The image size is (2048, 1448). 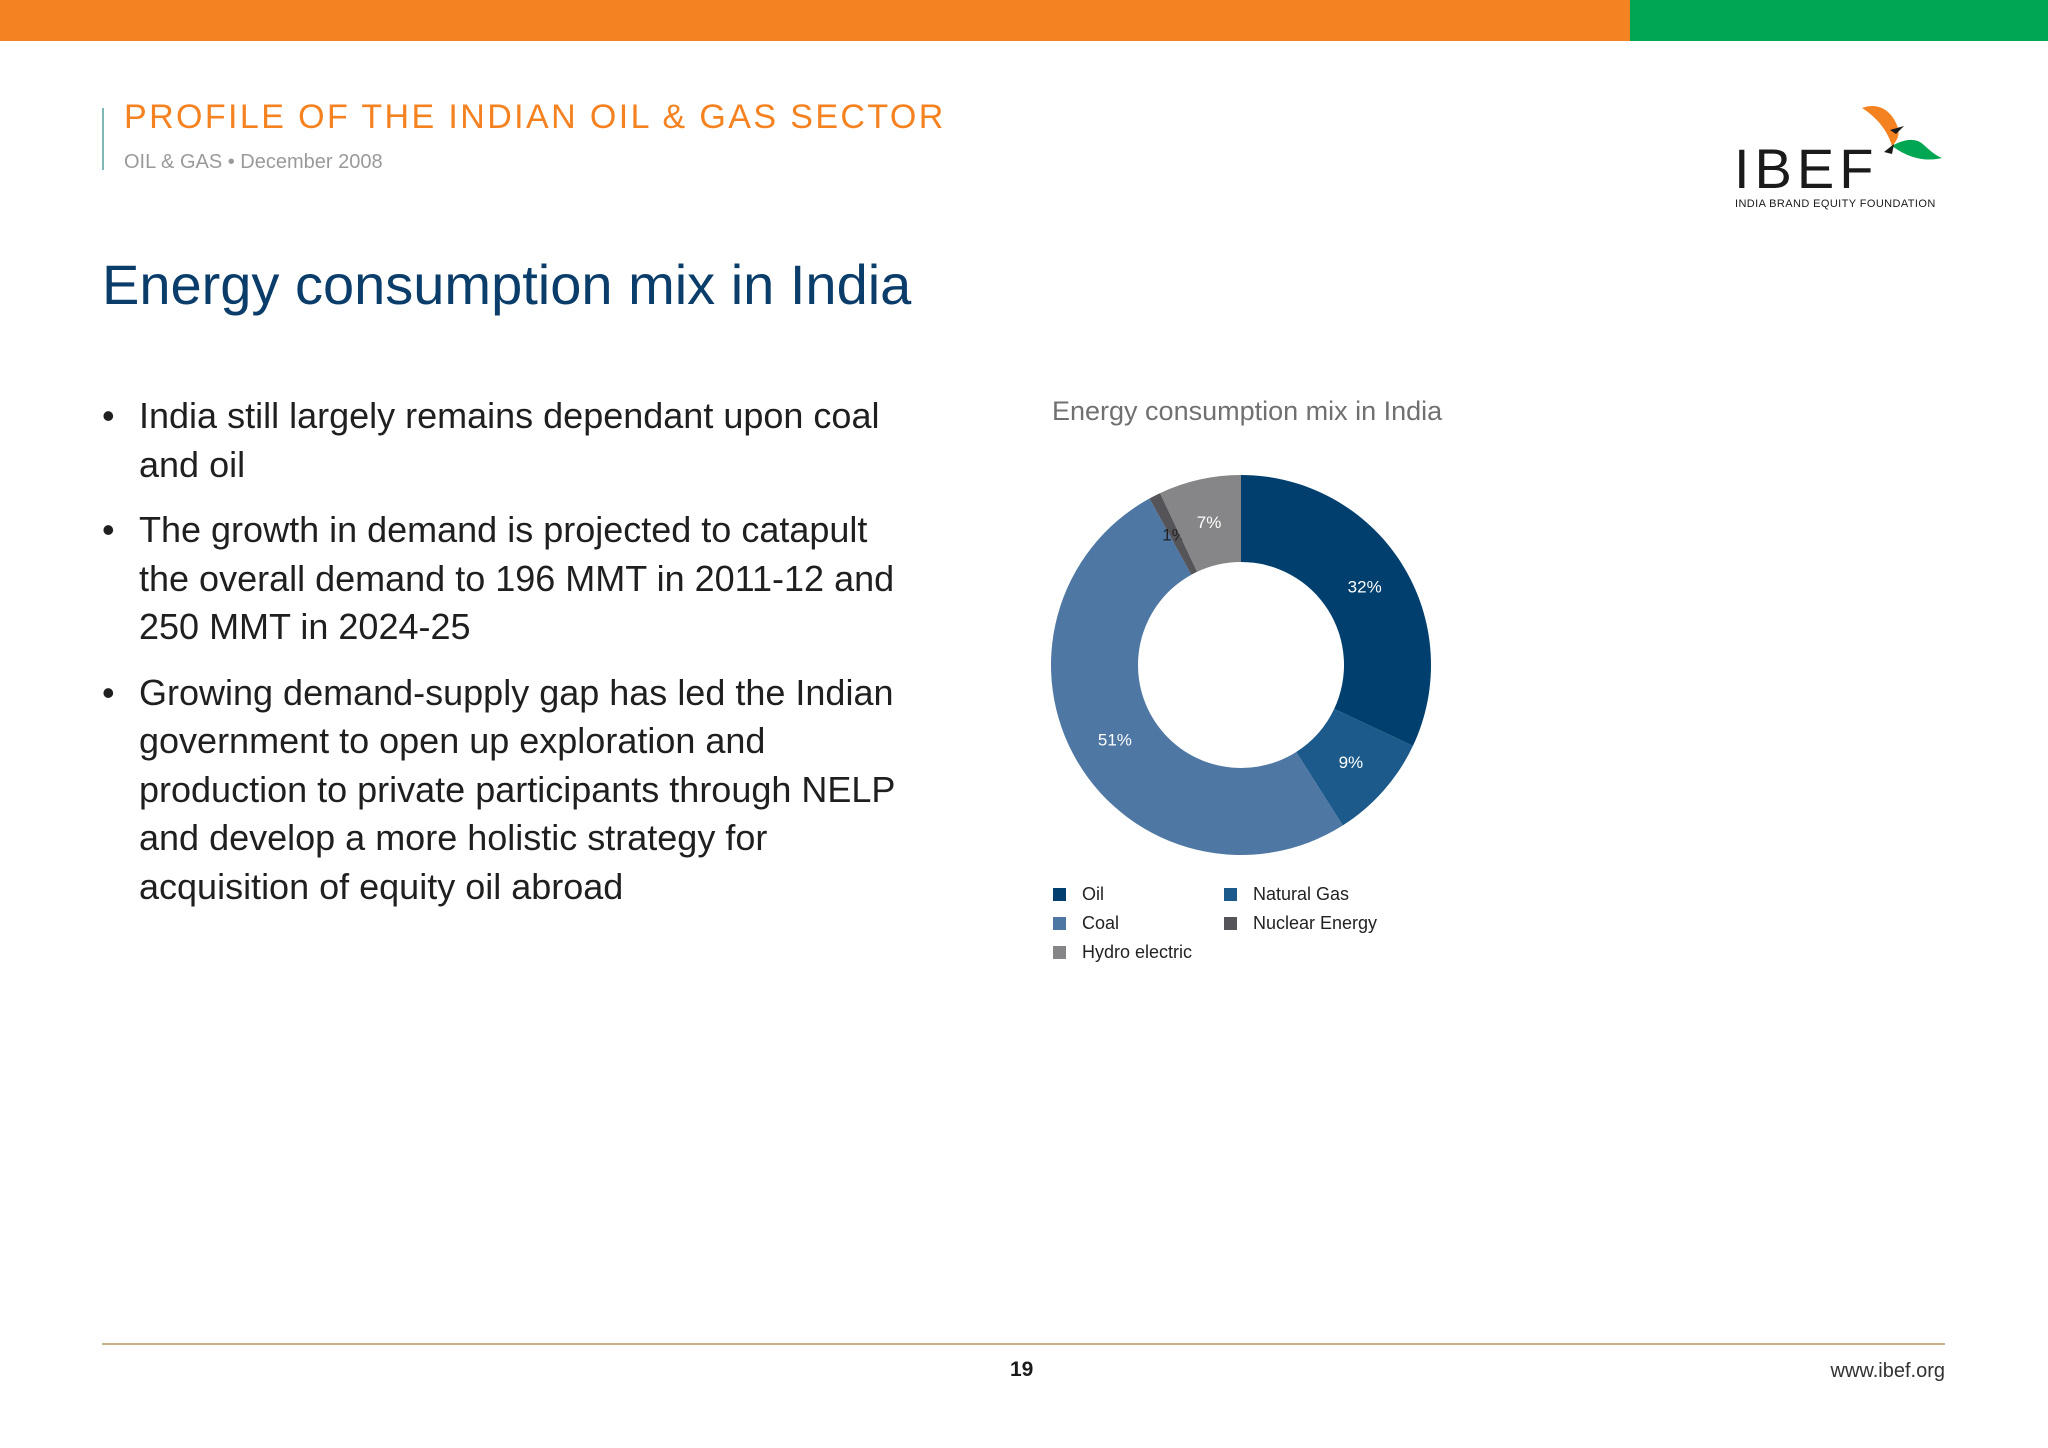 I want to click on footer-url: www.ibef.org, so click(x=1888, y=1371).